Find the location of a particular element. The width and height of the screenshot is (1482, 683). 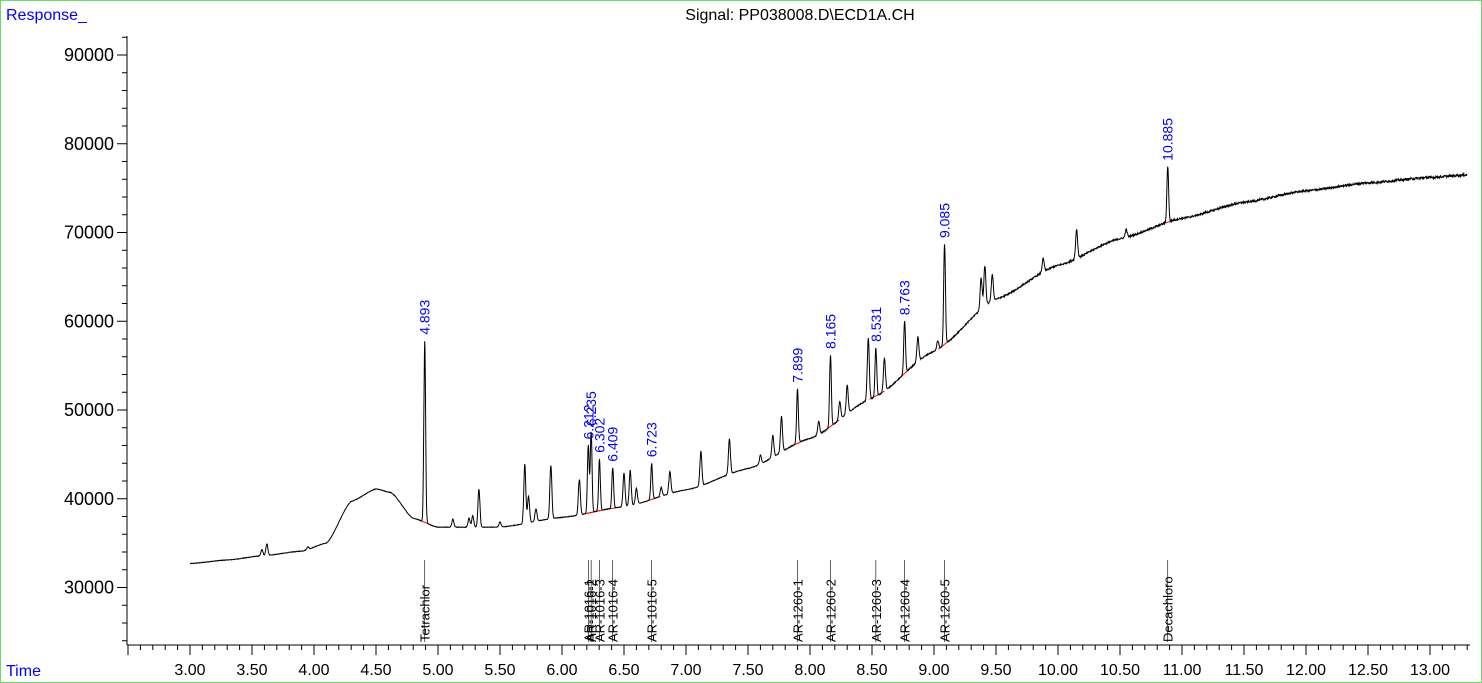

x-tick-label: 10.50 is located at coordinates (1120, 670).